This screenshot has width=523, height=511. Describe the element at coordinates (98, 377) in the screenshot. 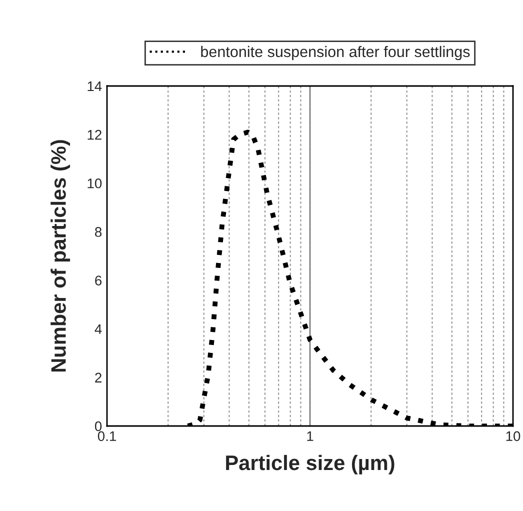

I see `y-tick-label: 2` at that location.